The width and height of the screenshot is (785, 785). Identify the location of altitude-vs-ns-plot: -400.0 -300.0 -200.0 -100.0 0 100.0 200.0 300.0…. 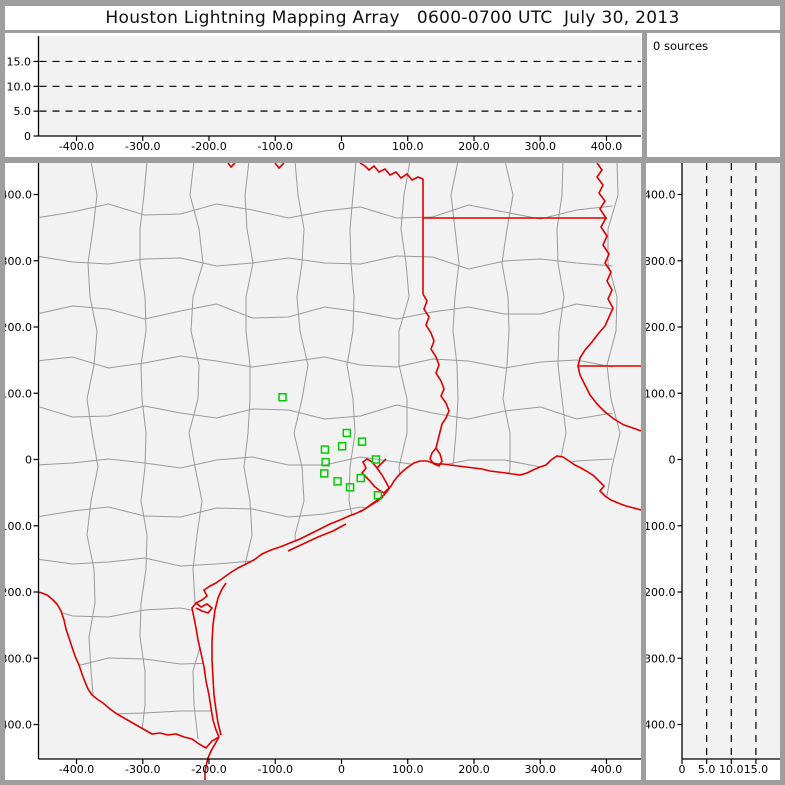
(713, 471).